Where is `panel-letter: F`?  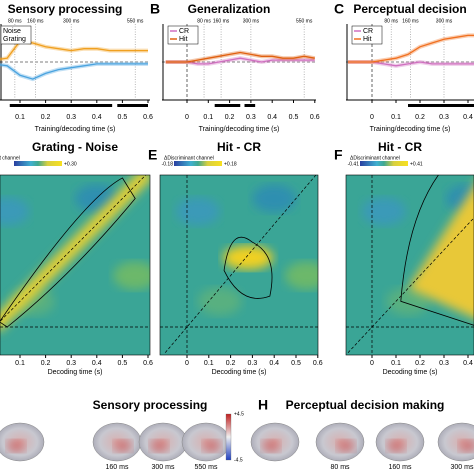 panel-letter: F is located at coordinates (338, 155).